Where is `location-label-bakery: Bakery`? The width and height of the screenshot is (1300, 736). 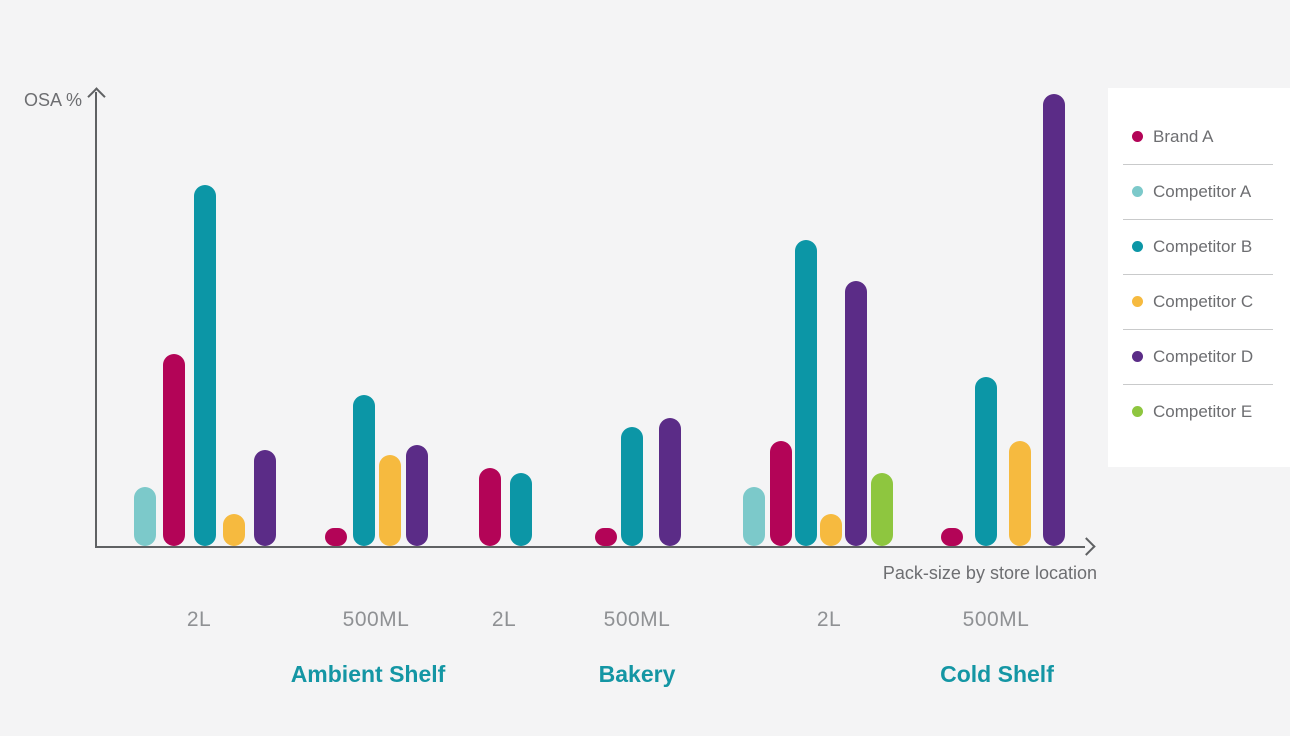 location-label-bakery: Bakery is located at coordinates (637, 674).